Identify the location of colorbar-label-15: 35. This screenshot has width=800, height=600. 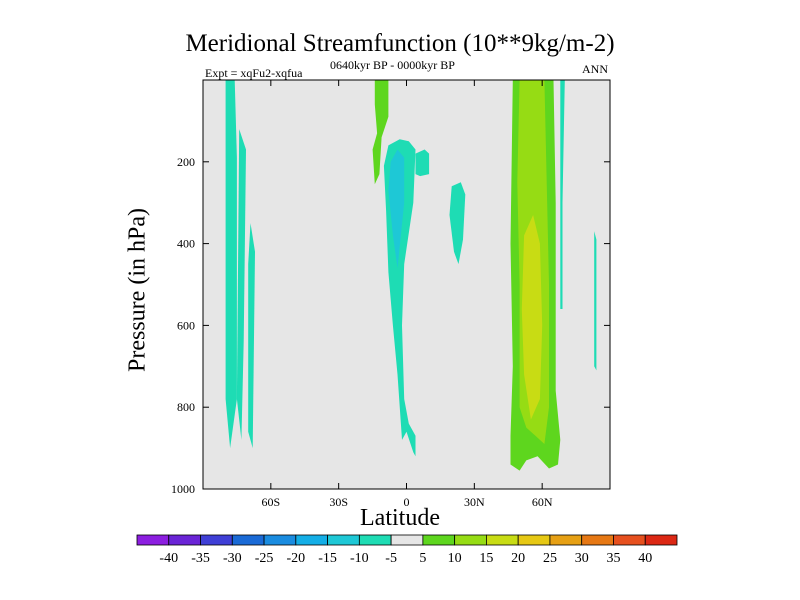
(613, 558).